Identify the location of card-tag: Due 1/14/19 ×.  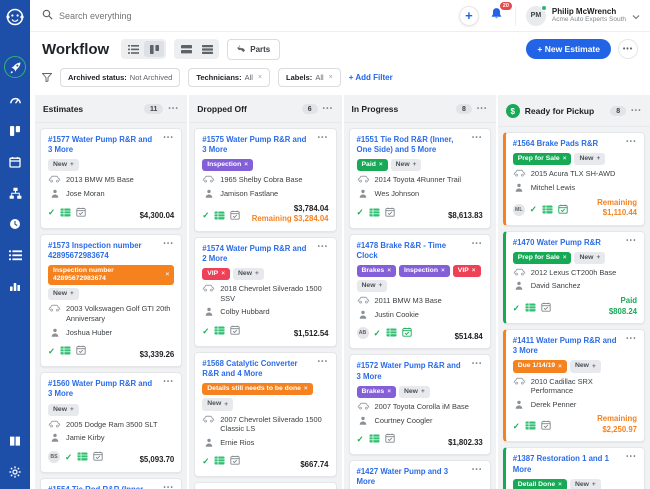
(539, 366).